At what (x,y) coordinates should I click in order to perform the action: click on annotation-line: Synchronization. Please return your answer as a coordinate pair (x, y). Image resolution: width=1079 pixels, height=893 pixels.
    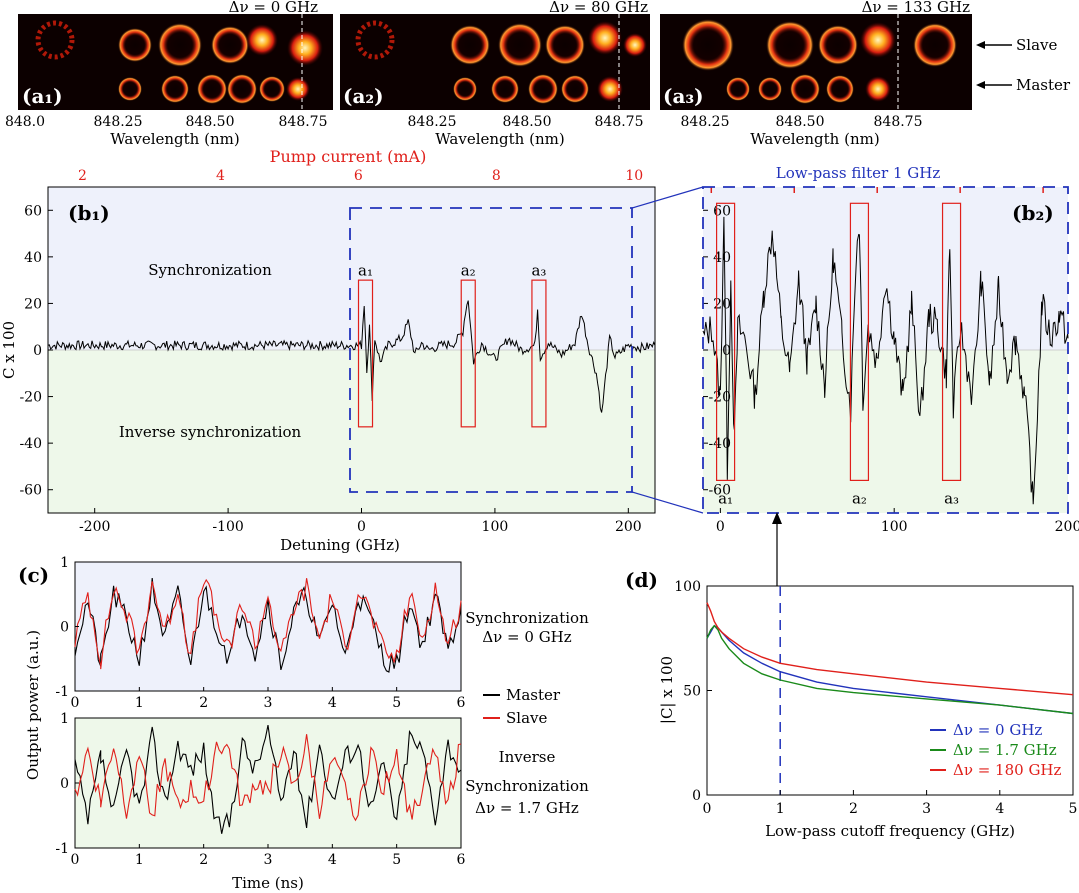
    Looking at the image, I should click on (527, 786).